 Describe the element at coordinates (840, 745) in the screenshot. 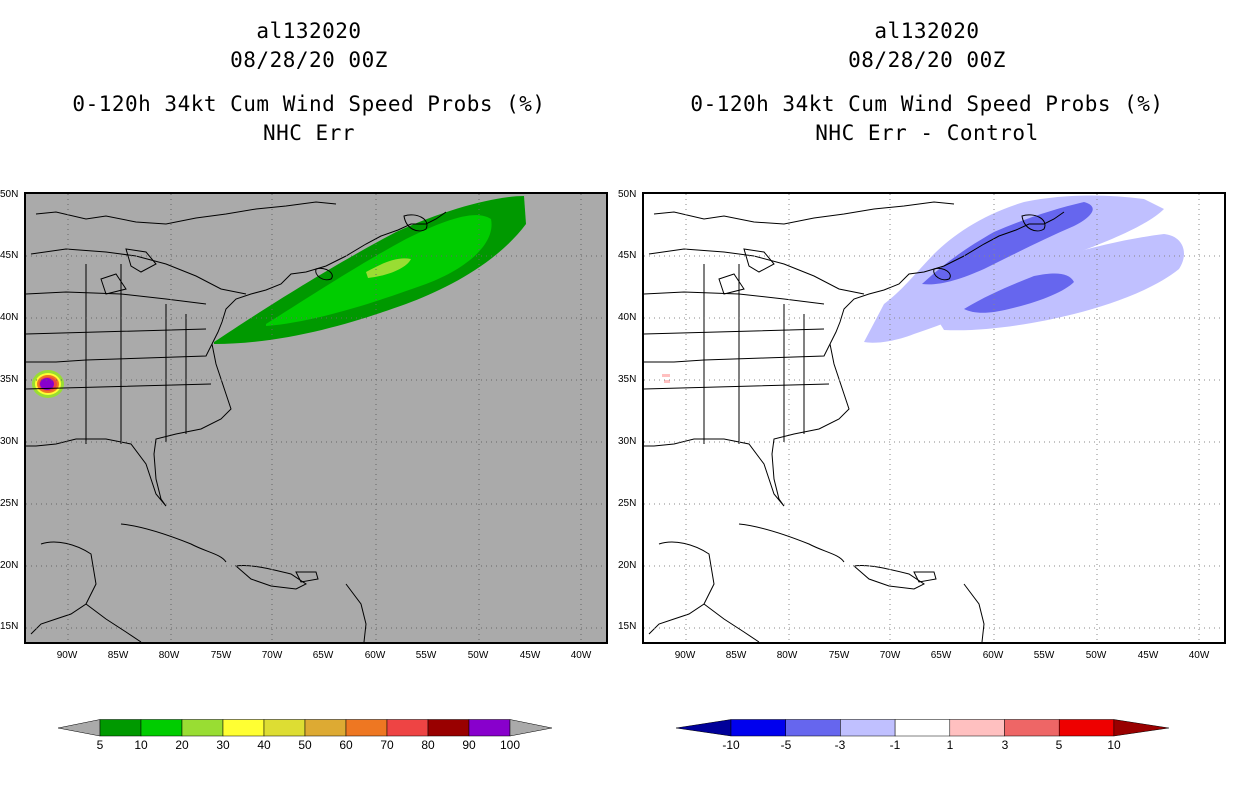

I see `colorbar-label: -3` at that location.